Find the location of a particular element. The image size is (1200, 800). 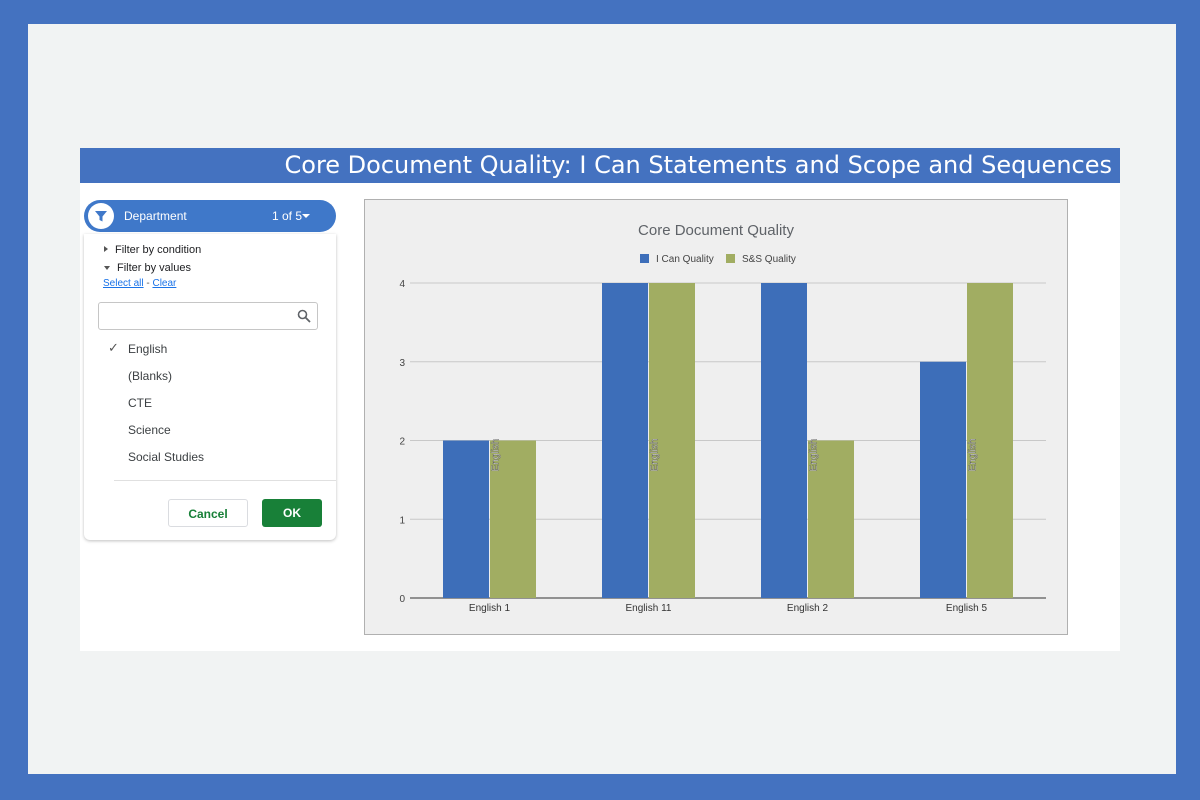

filter-value-english: ✓ English is located at coordinates (138, 348).